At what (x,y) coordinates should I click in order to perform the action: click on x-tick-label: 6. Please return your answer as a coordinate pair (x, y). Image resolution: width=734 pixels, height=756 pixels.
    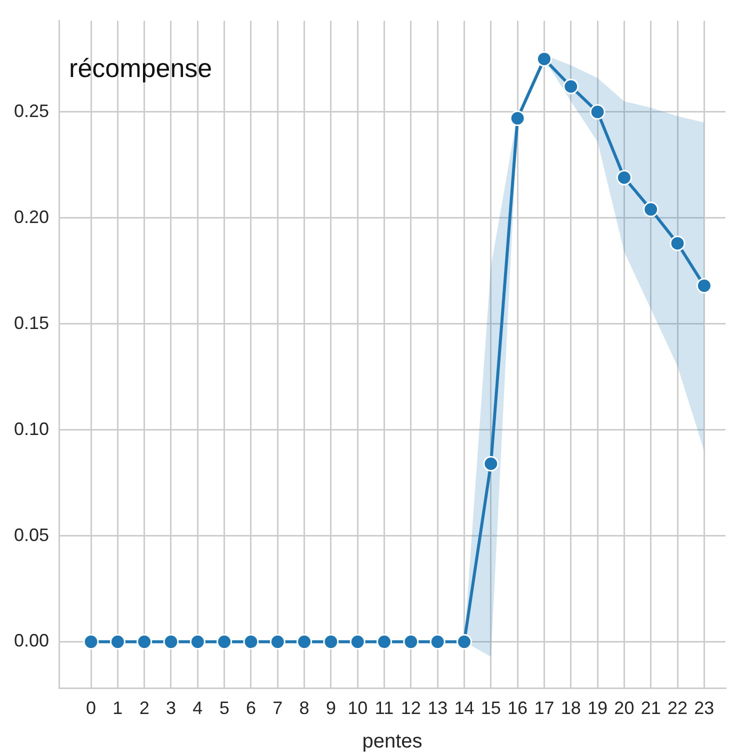
    Looking at the image, I should click on (251, 708).